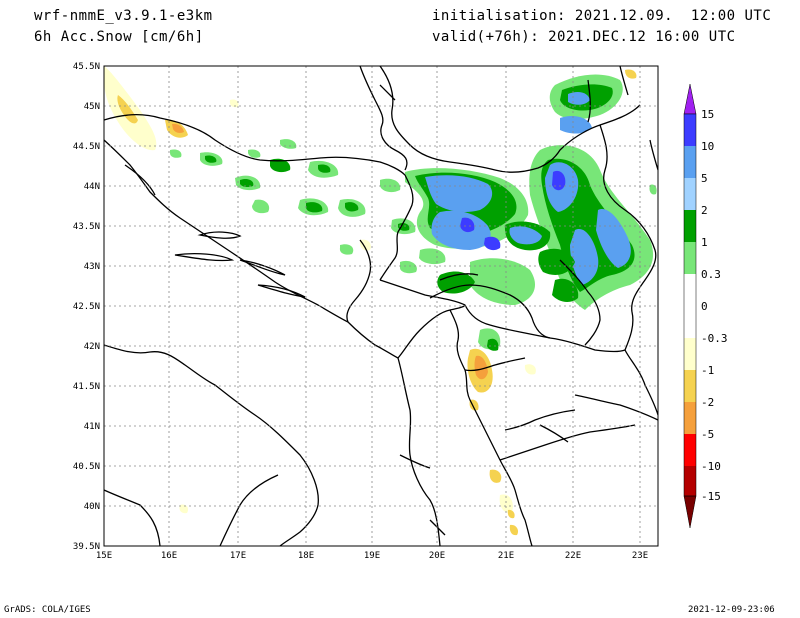 This screenshot has width=800, height=618. I want to click on legend-top-arrow, so click(690, 99).